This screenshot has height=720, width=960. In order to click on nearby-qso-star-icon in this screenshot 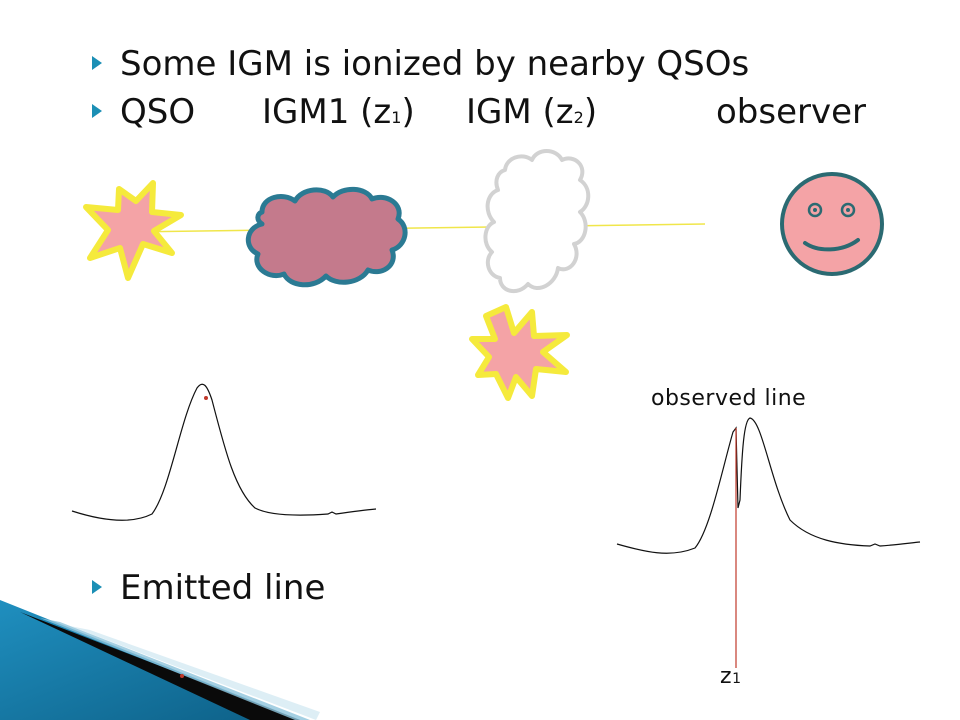, I will do `click(519, 352)`.